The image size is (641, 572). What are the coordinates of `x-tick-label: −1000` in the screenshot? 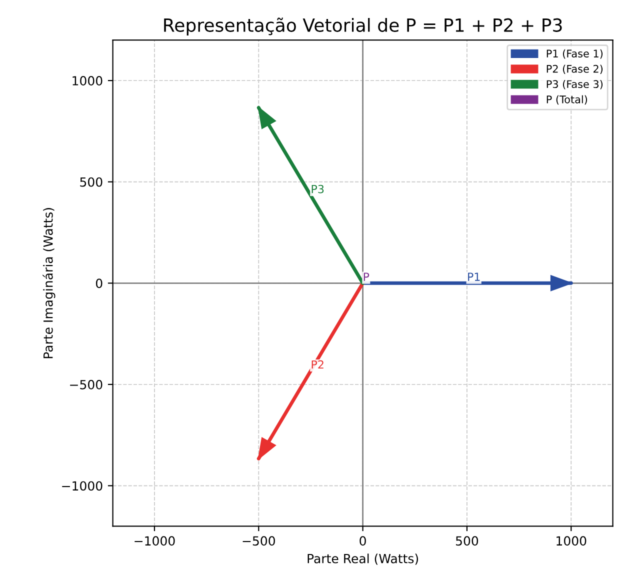 It's located at (154, 541).